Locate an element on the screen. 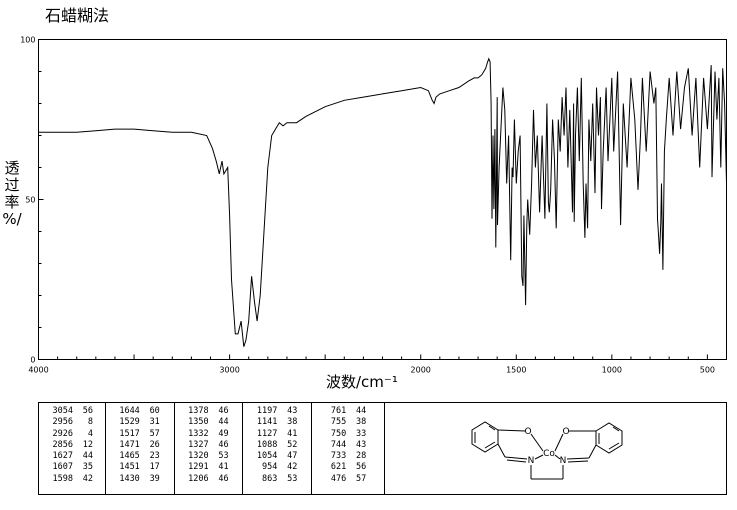 This screenshot has width=737, height=510. x-axis-label: 波数/cm⁻¹ is located at coordinates (362, 382).